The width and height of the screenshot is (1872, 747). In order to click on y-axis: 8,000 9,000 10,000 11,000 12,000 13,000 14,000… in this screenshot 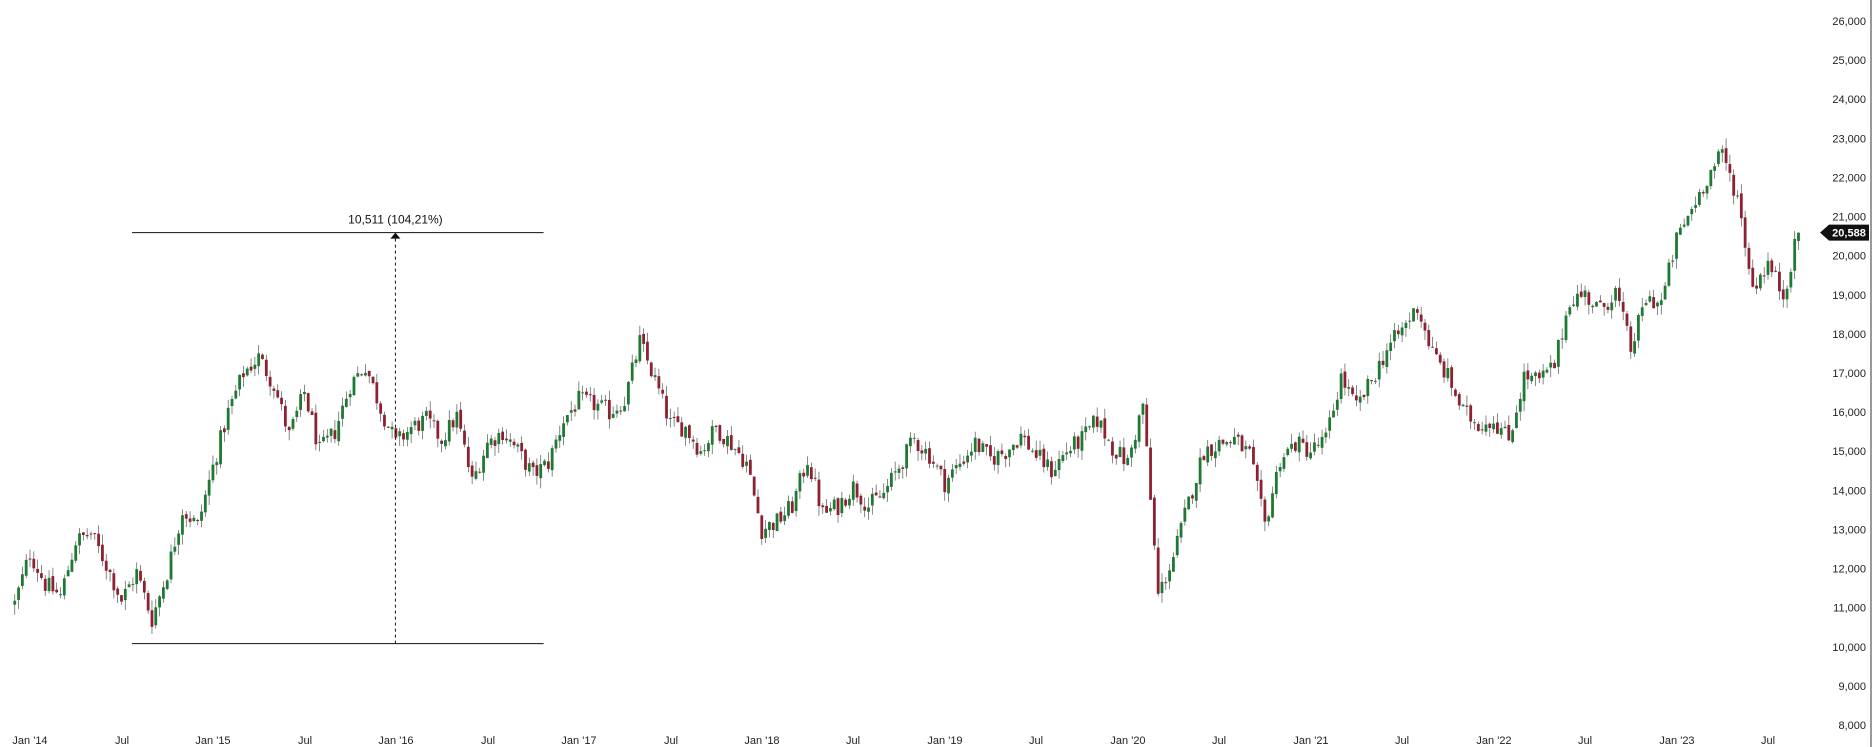, I will do `click(1852, 373)`.